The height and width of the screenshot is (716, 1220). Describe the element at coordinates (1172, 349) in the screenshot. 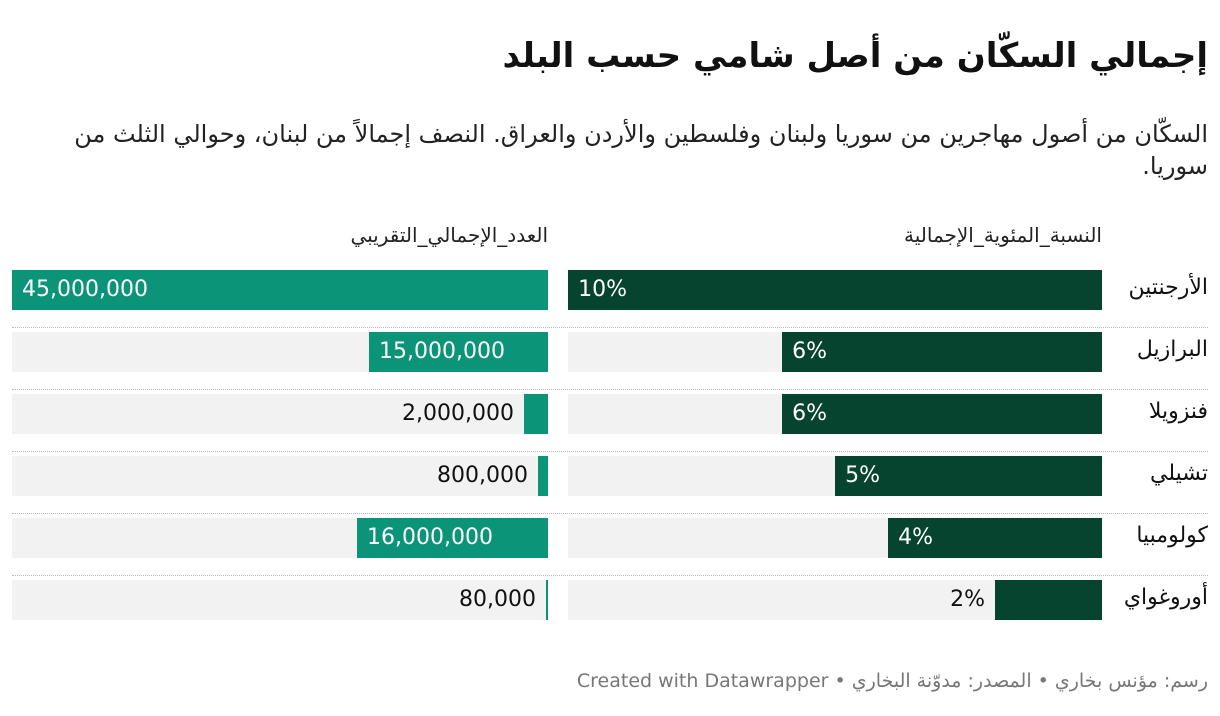

I see `country-label: البرازيل` at that location.